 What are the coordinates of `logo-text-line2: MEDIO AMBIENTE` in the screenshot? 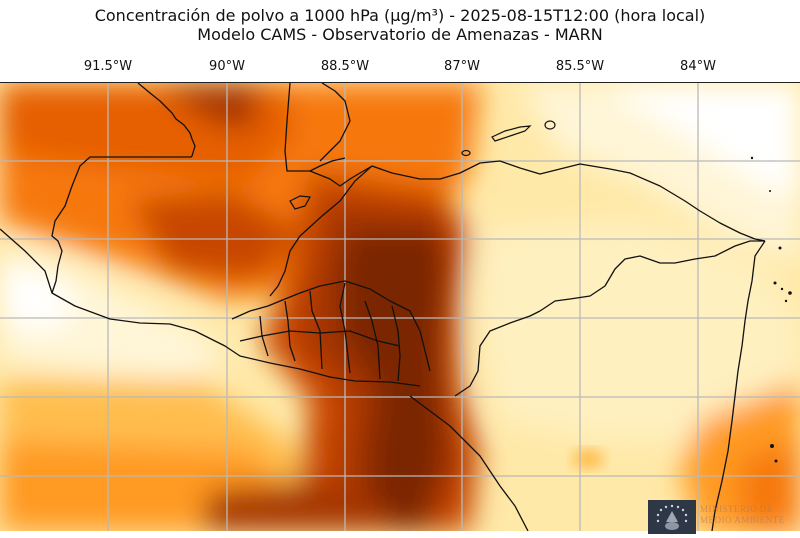 It's located at (742, 520).